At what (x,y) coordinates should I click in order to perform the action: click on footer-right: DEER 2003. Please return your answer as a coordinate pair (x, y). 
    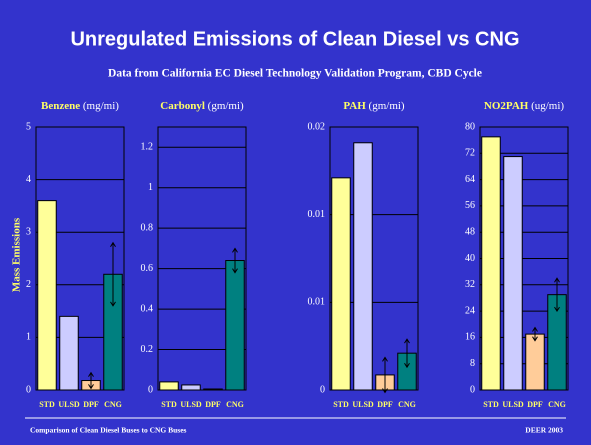
    Looking at the image, I should click on (544, 430).